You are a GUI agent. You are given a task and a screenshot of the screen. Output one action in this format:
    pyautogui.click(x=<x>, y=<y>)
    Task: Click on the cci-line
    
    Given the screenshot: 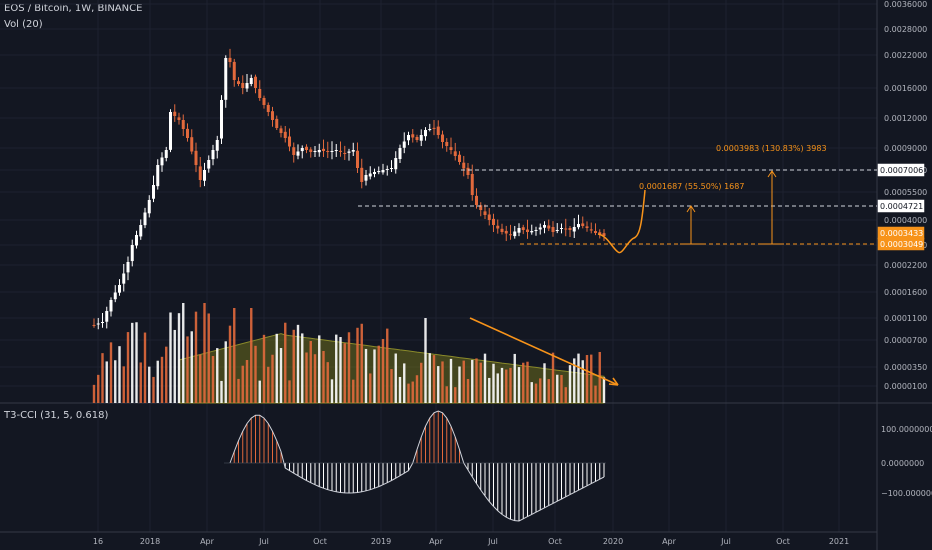 What is the action you would take?
    pyautogui.click(x=417, y=466)
    